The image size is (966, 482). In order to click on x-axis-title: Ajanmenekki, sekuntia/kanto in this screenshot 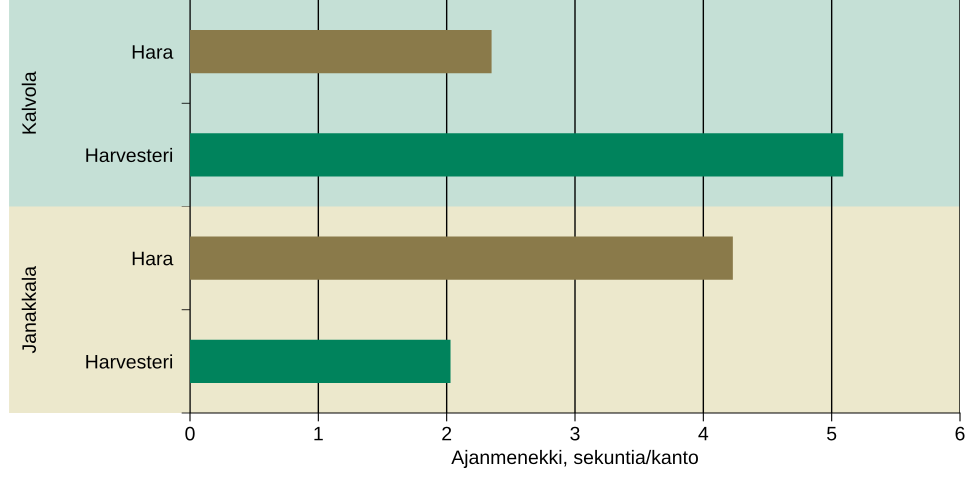, I will do `click(574, 459)`.